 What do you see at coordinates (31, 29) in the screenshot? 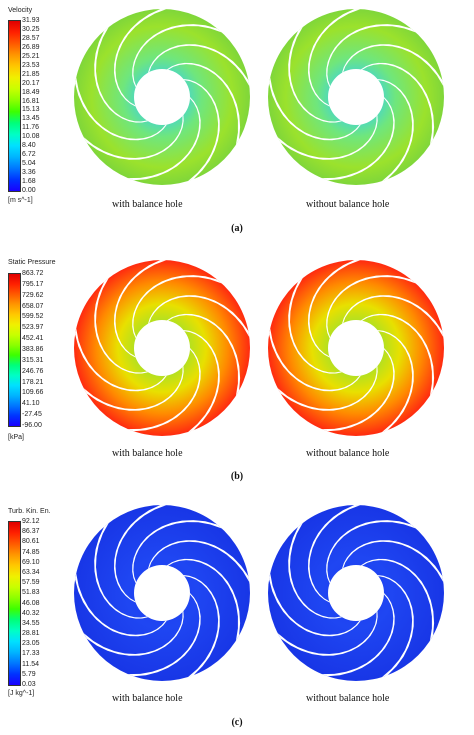
I see `colorbar-tick-label: 30.25` at bounding box center [31, 29].